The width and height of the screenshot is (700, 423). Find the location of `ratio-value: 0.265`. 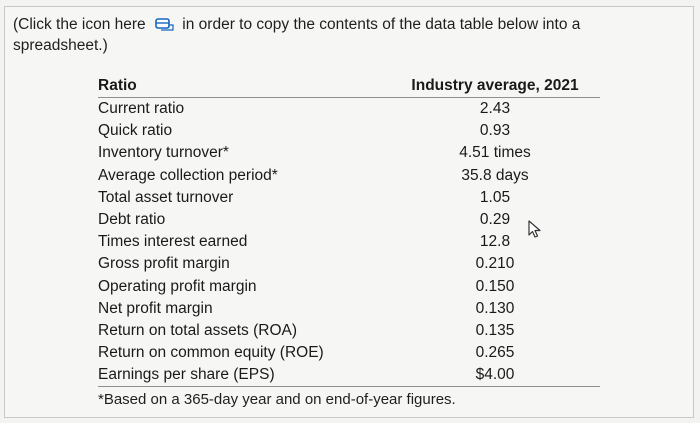

ratio-value: 0.265 is located at coordinates (495, 353).